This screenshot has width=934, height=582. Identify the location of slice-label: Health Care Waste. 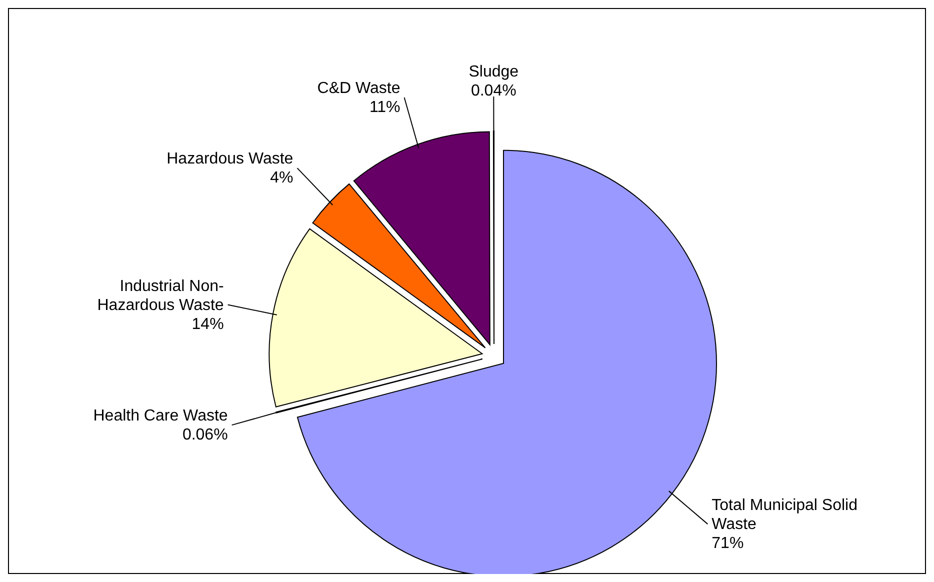
(160, 416).